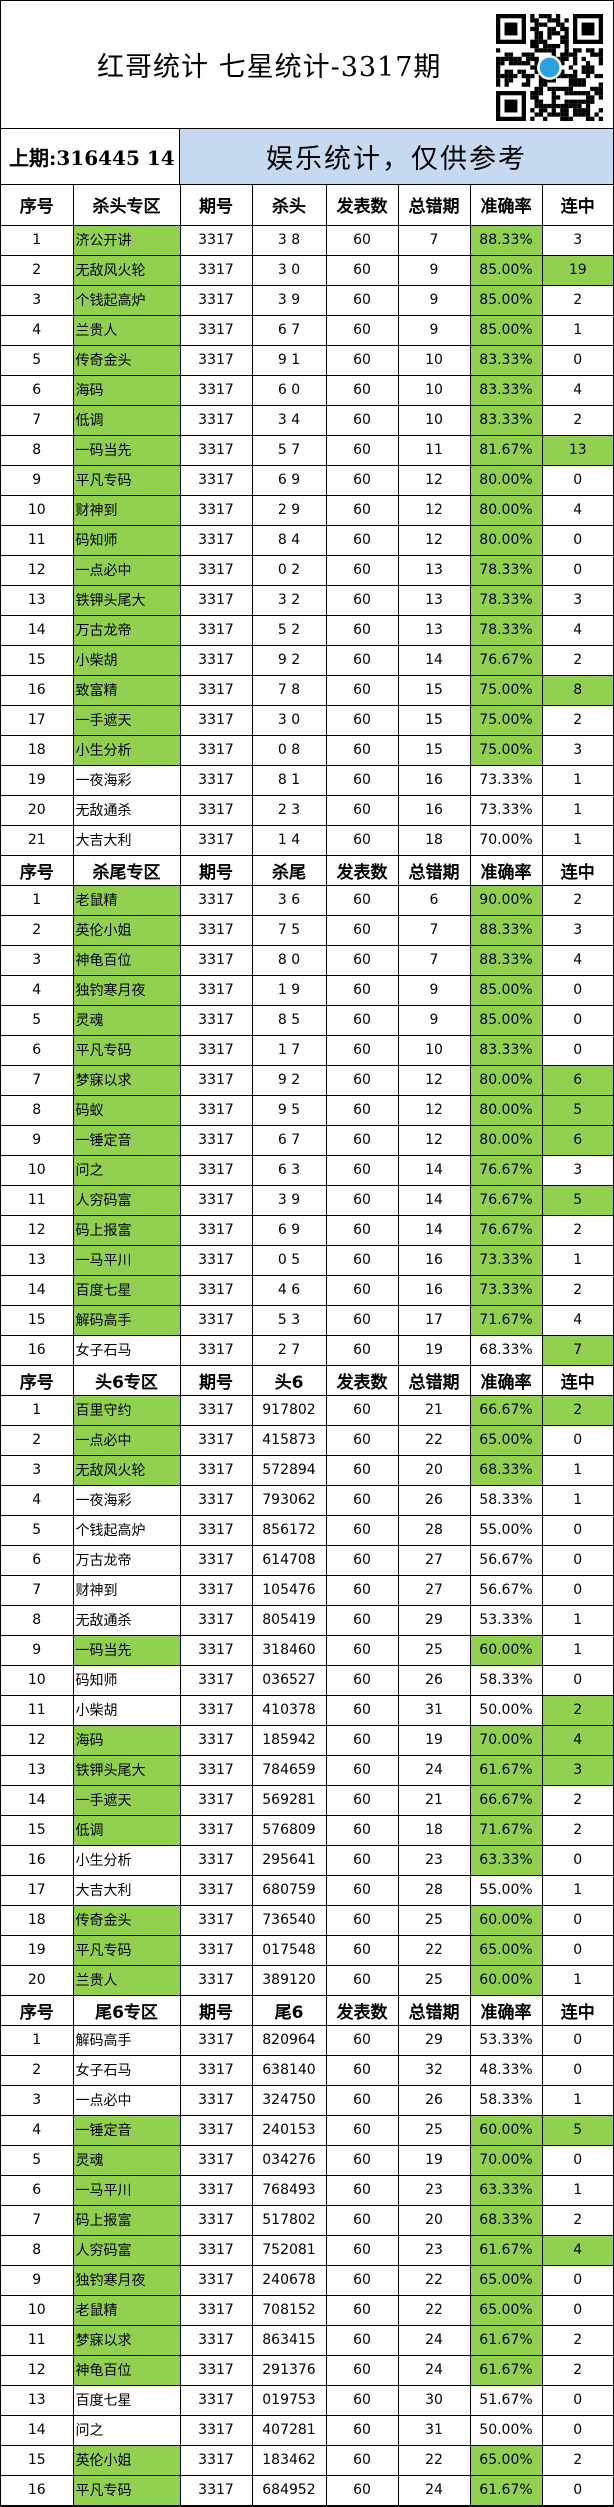  What do you see at coordinates (289, 2220) in the screenshot?
I see `cell-pick: 517802` at bounding box center [289, 2220].